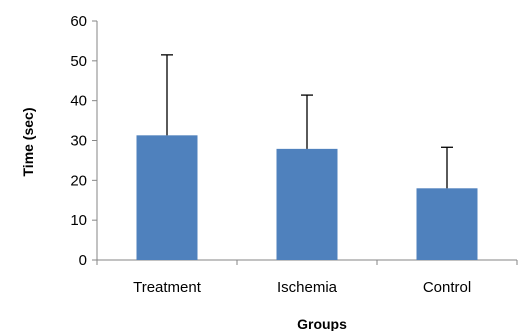 The height and width of the screenshot is (331, 531). Describe the element at coordinates (307, 204) in the screenshot. I see `bar-ischemia` at that location.